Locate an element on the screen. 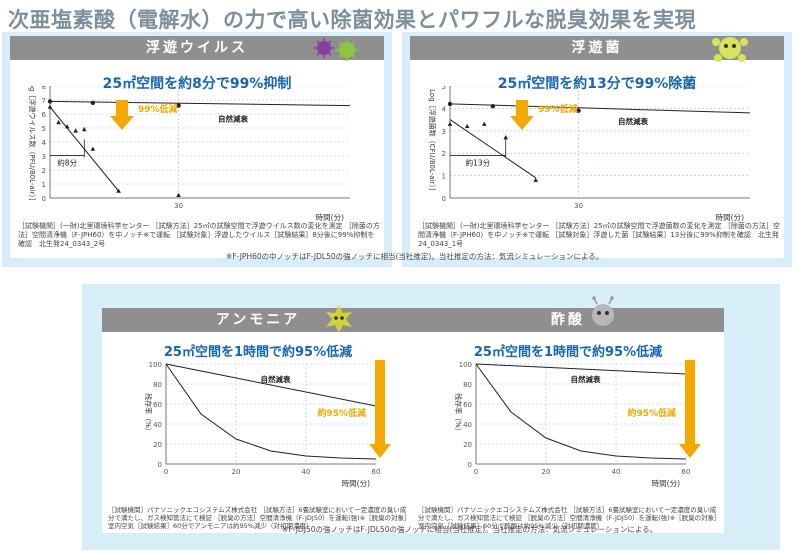 The height and width of the screenshot is (552, 798). y-tick-label: 6 is located at coordinates (44, 115).